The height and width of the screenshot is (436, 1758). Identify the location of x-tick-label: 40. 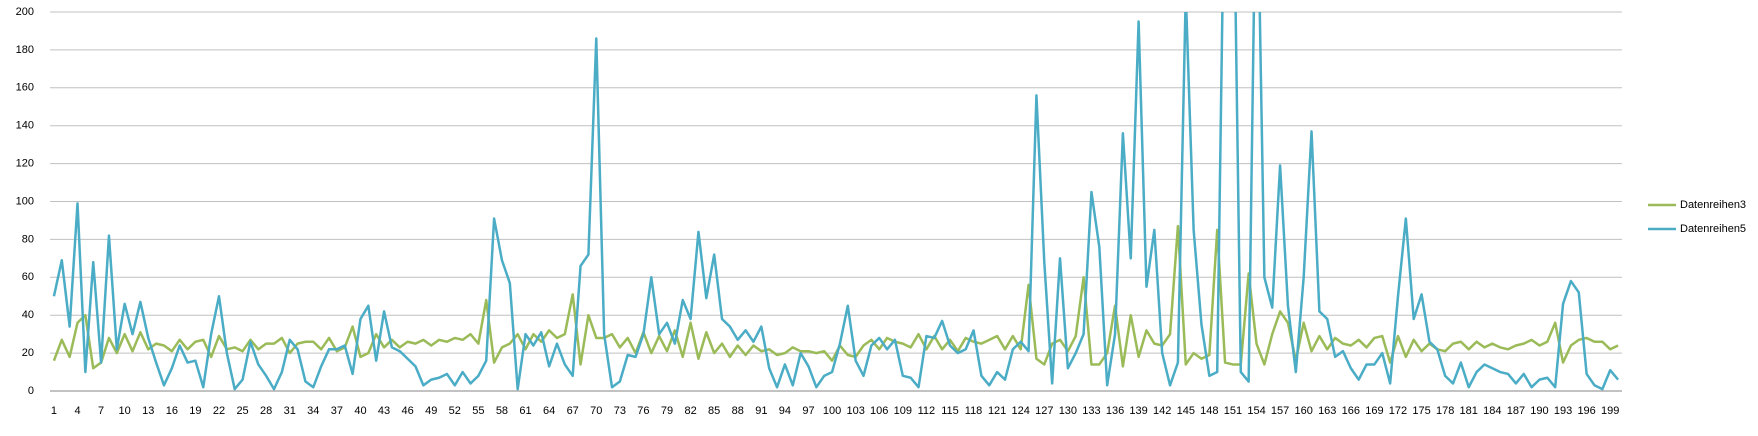
(360, 411).